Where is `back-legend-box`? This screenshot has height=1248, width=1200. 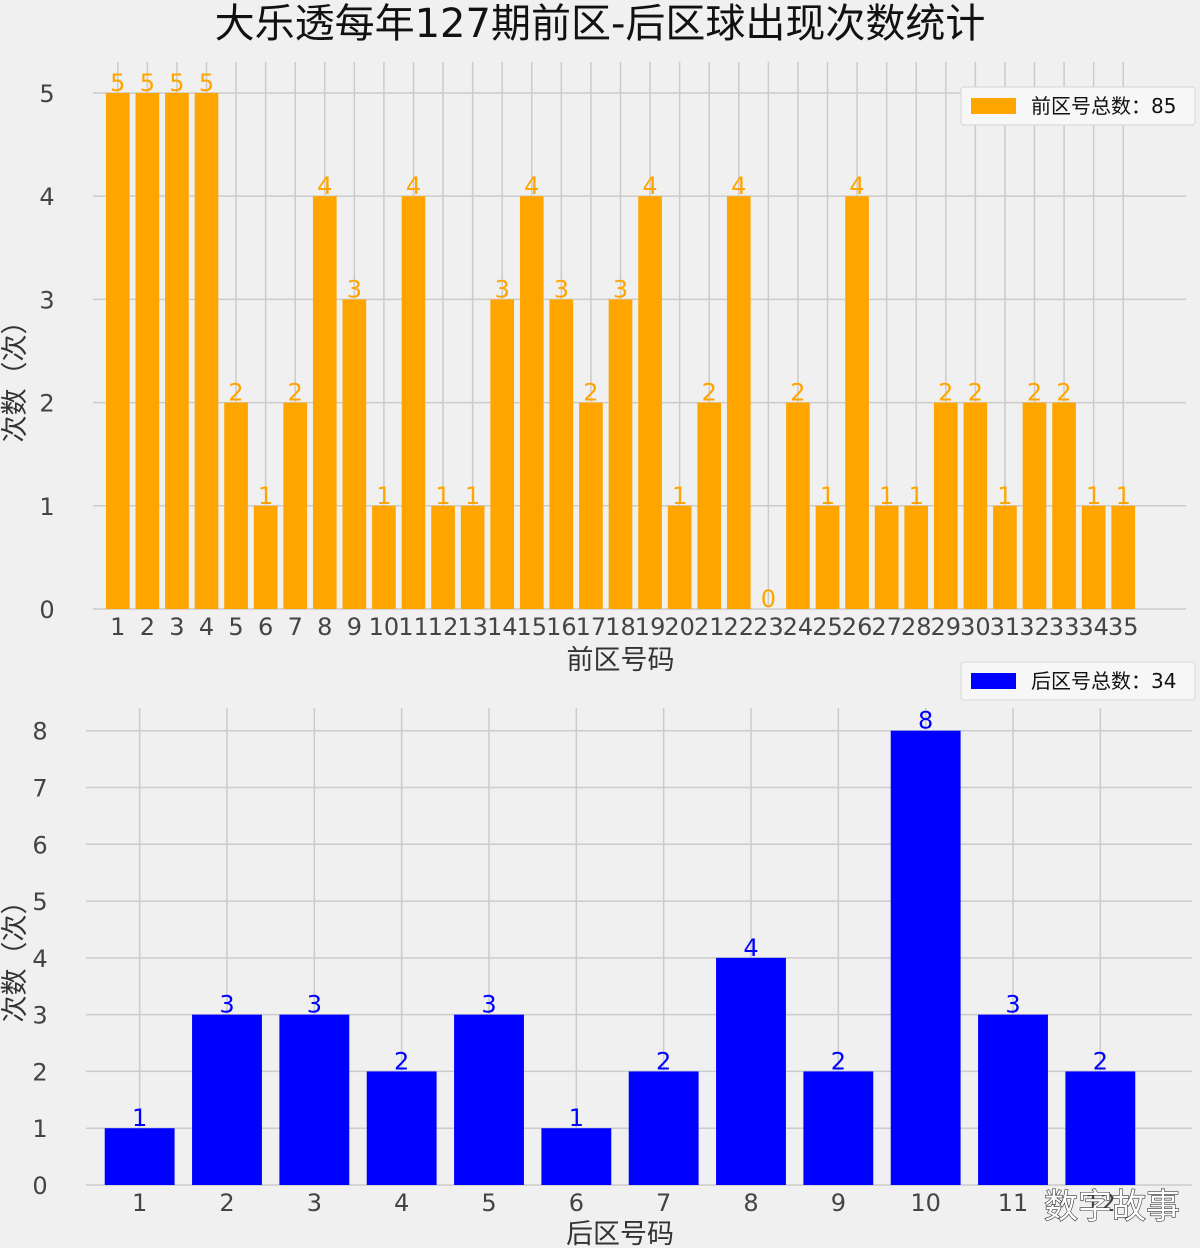 back-legend-box is located at coordinates (1078, 681).